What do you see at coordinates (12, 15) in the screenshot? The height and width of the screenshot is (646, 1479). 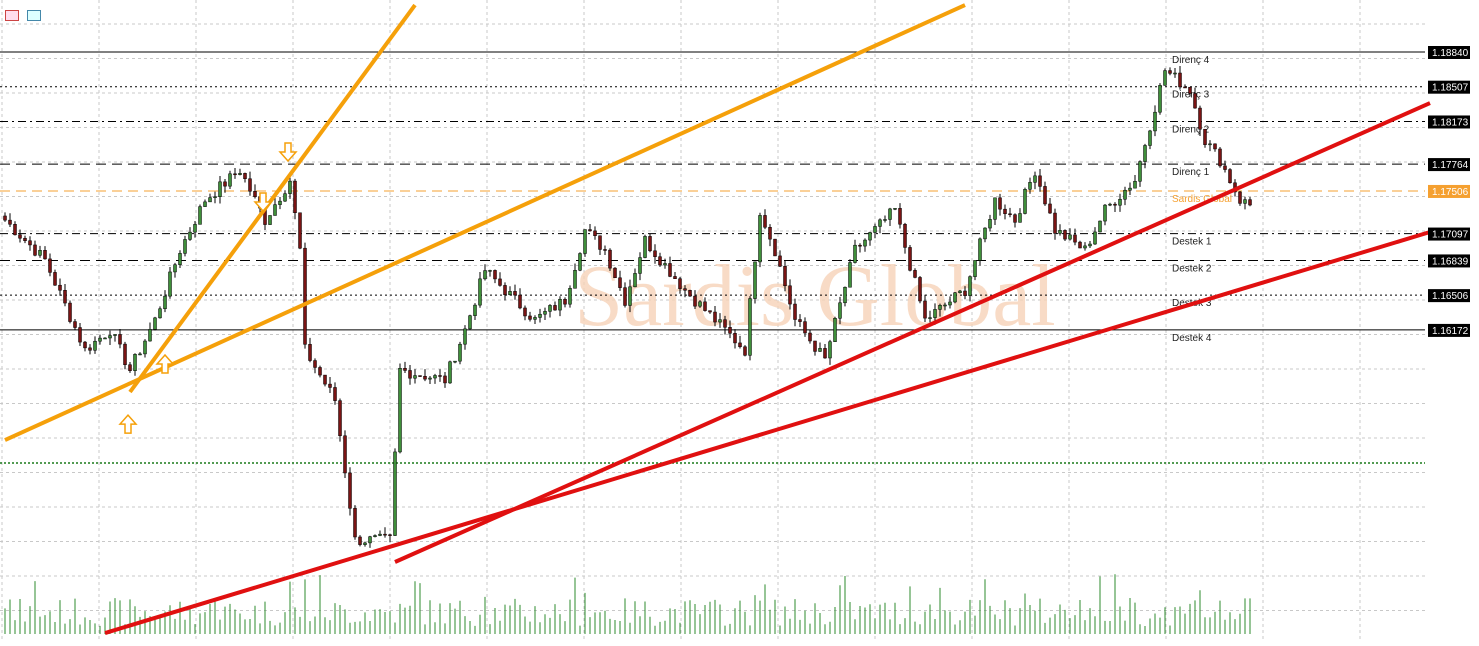 I see `list-icon` at bounding box center [12, 15].